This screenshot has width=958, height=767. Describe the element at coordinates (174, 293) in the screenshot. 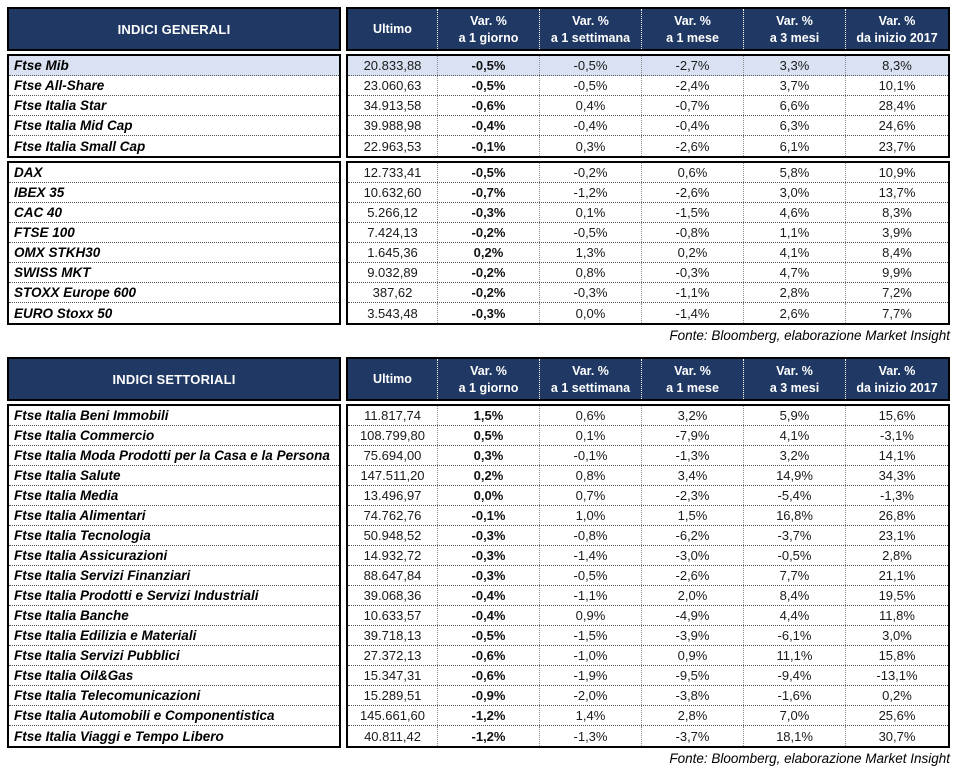

I see `row-label: STOXX Europe 600` at that location.